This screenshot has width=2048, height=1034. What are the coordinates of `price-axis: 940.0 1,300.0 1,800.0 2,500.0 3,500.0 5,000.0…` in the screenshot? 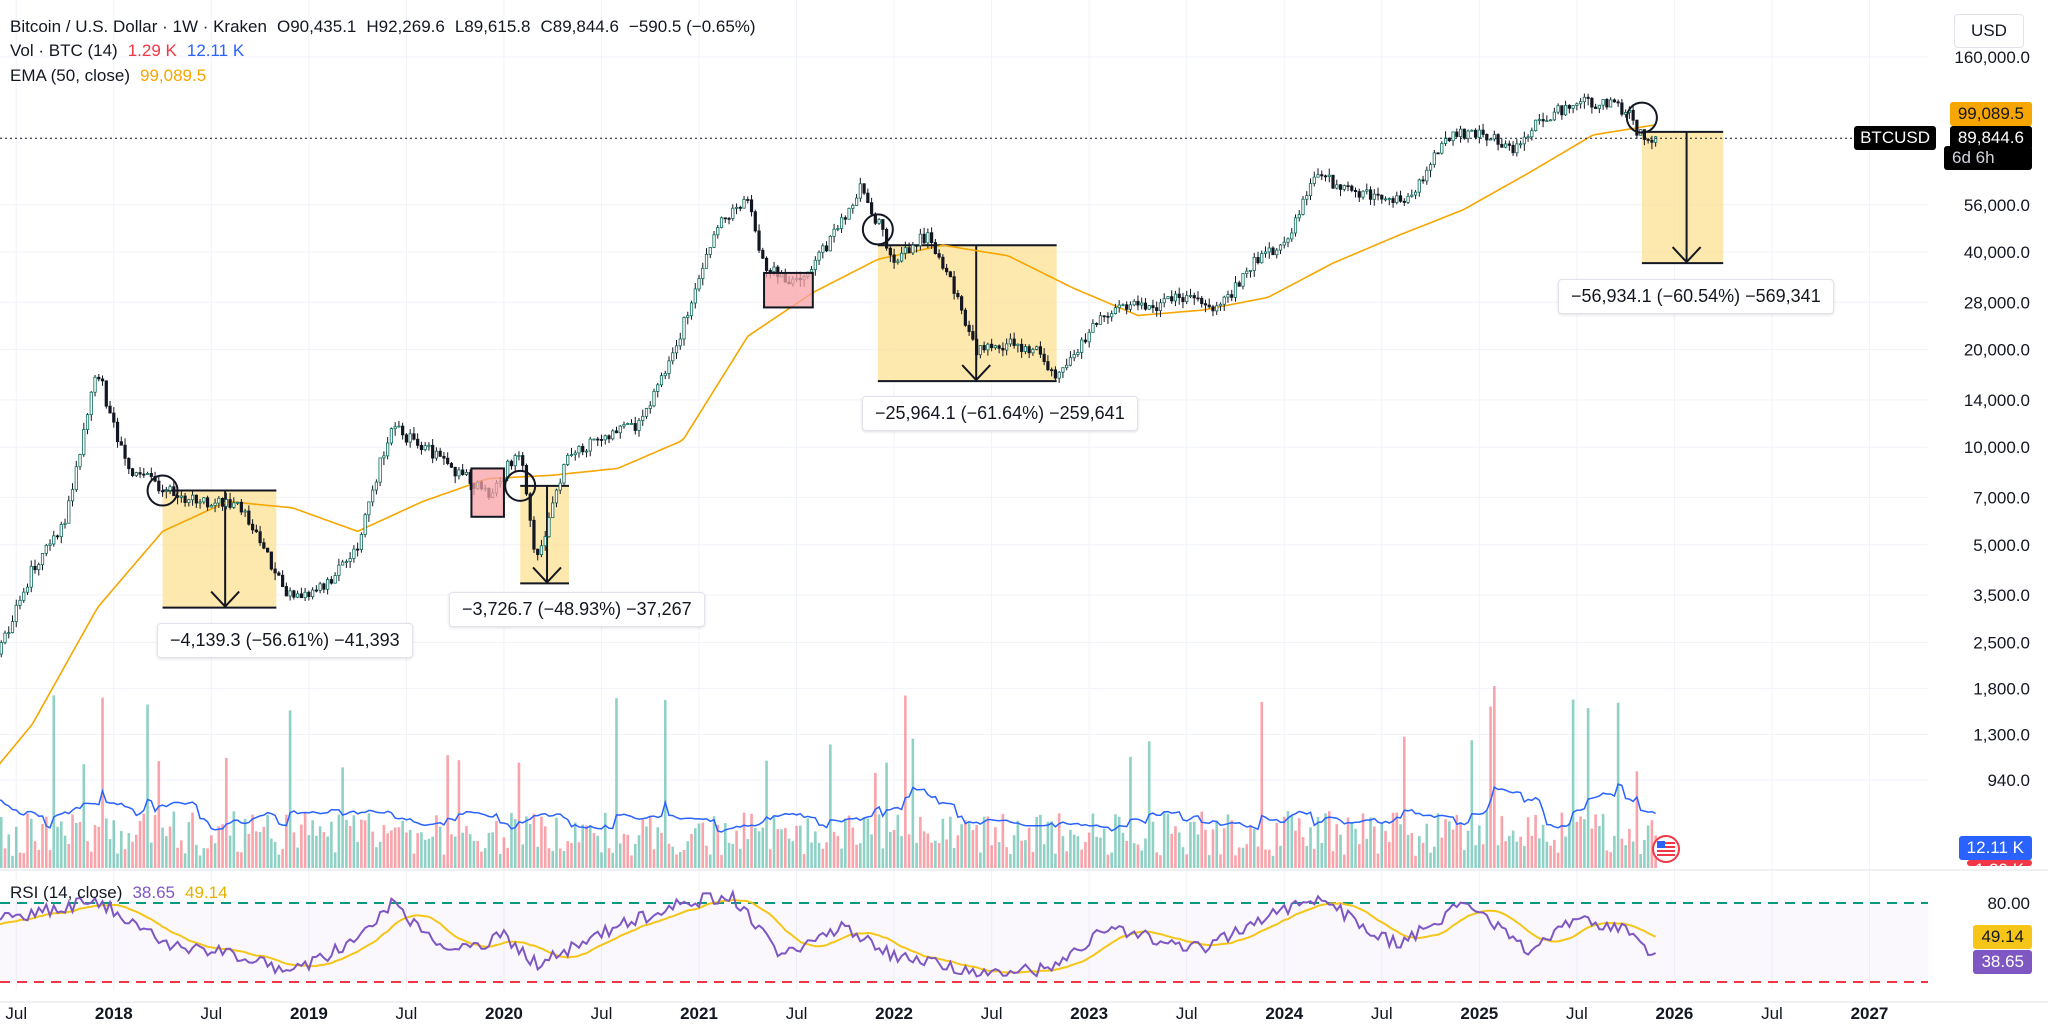 It's located at (1992, 480).